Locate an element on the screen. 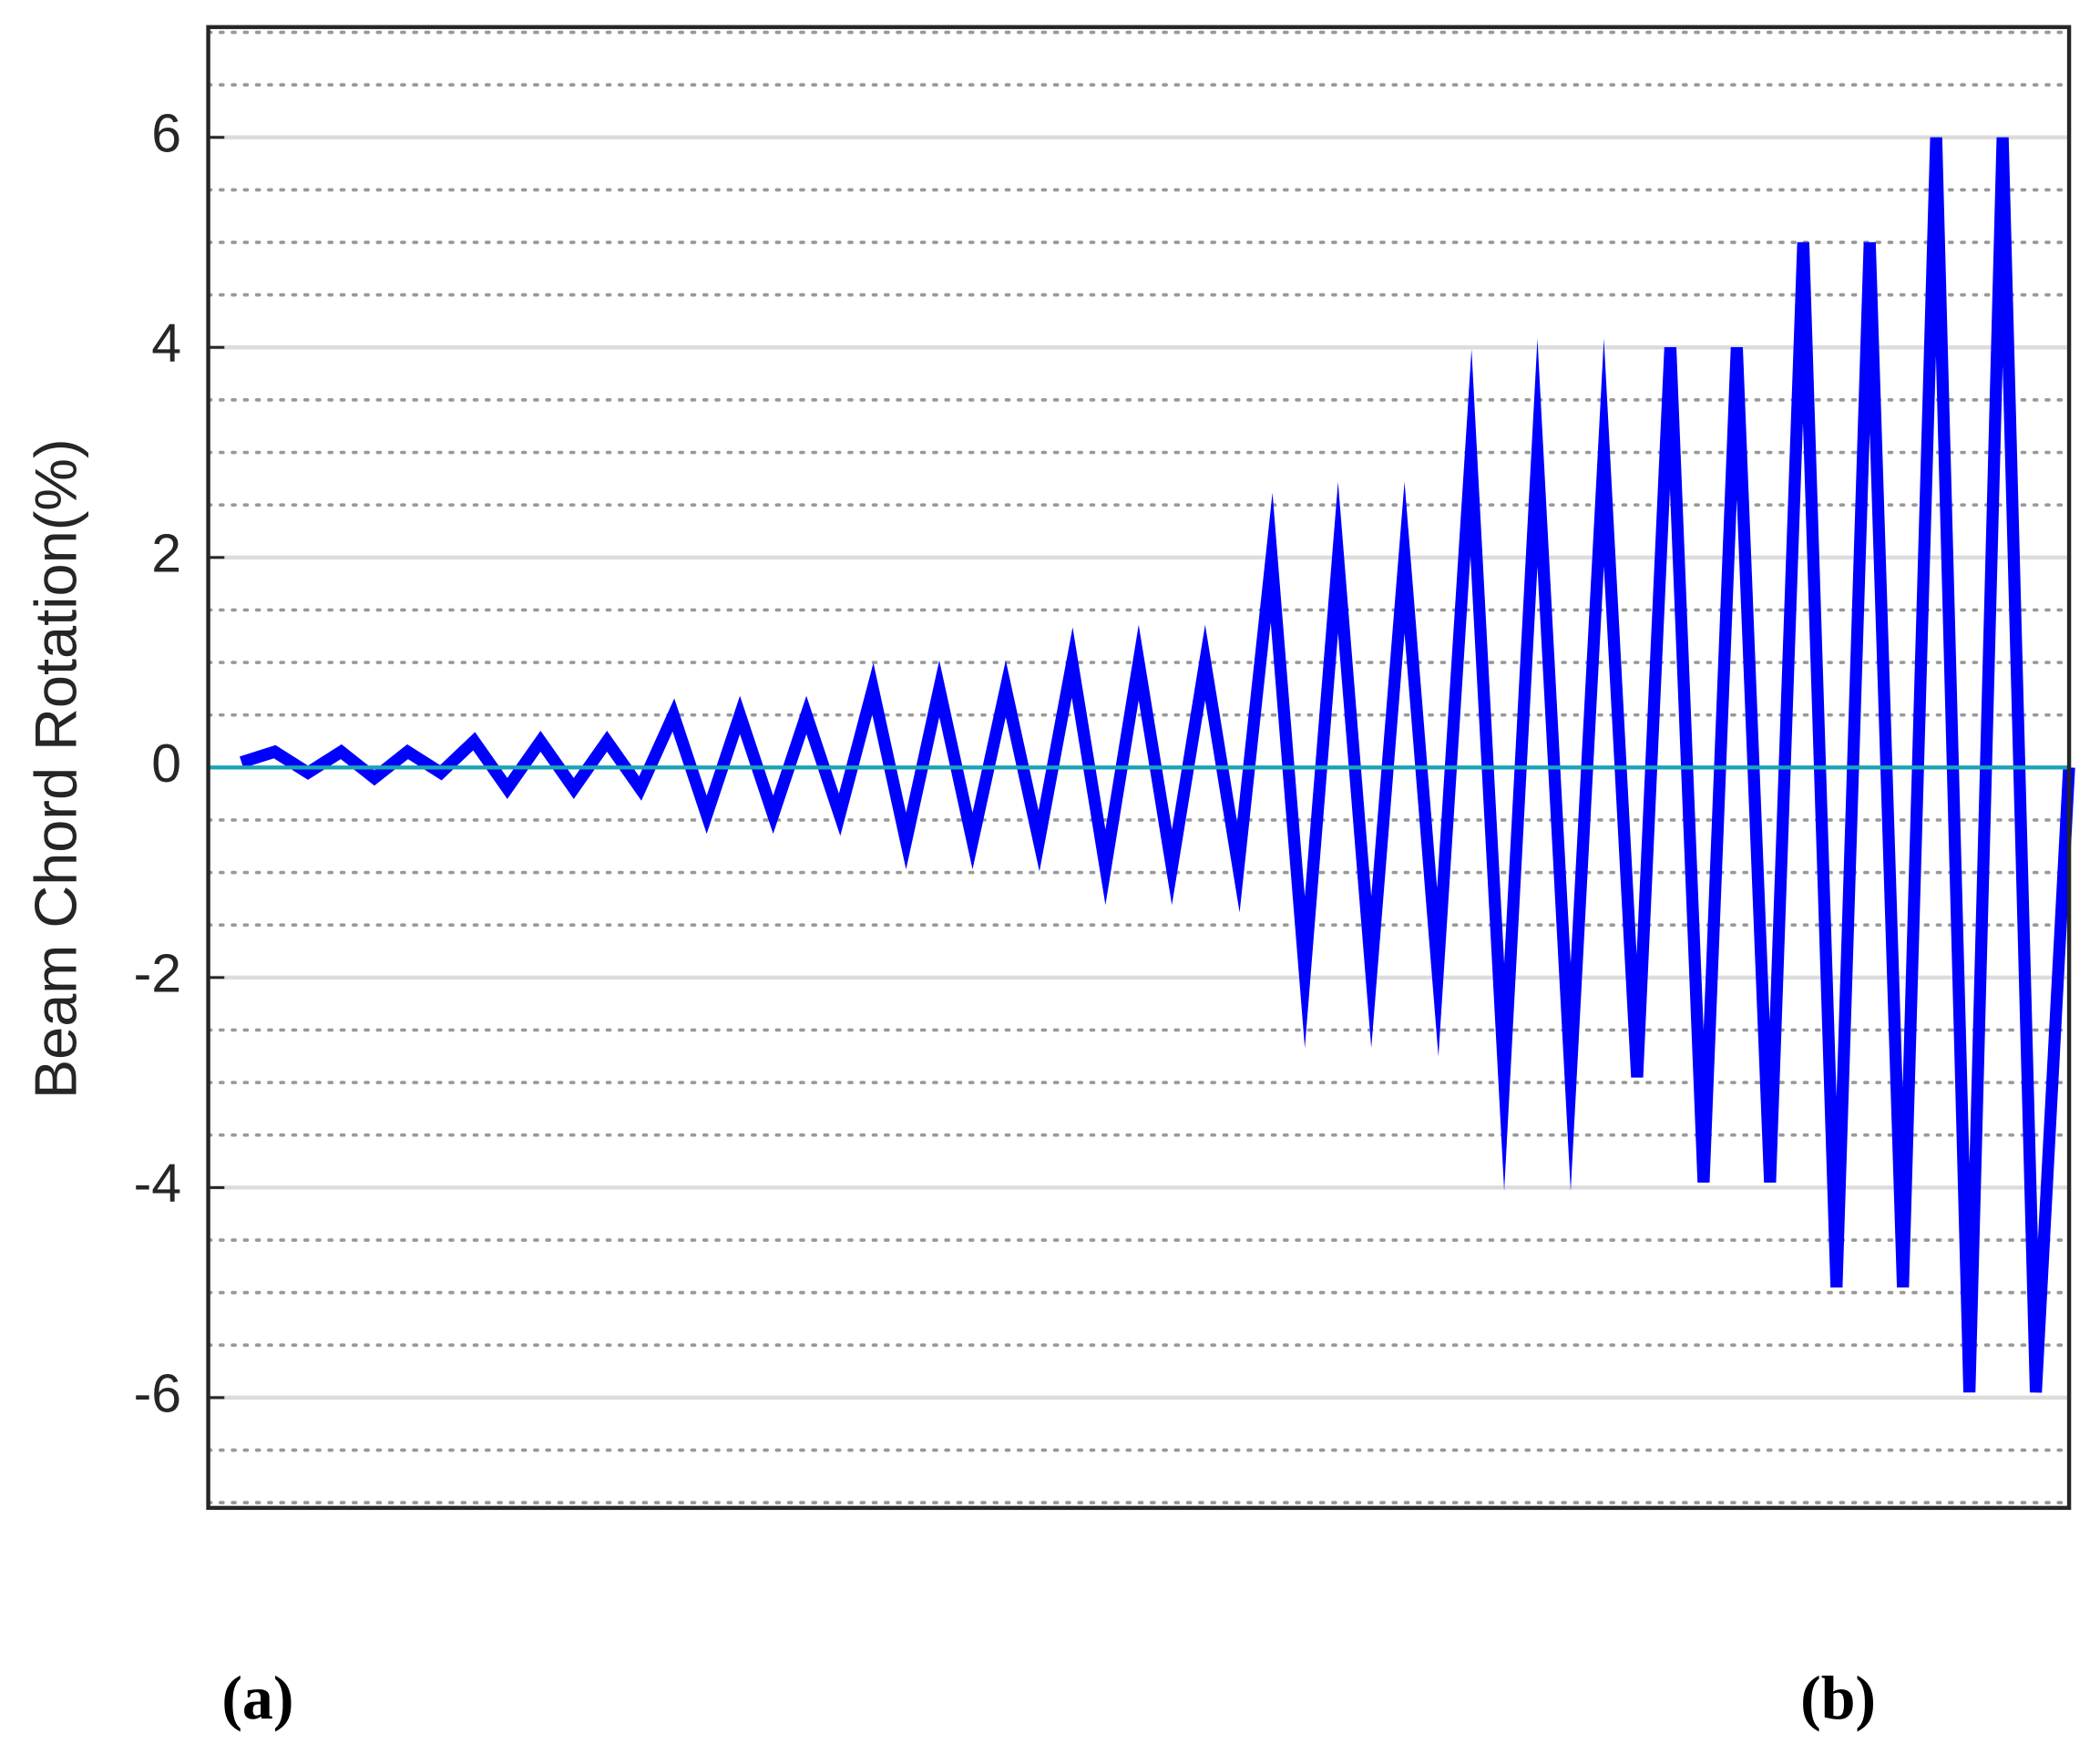  y-tick-label: -6 is located at coordinates (158, 1393).